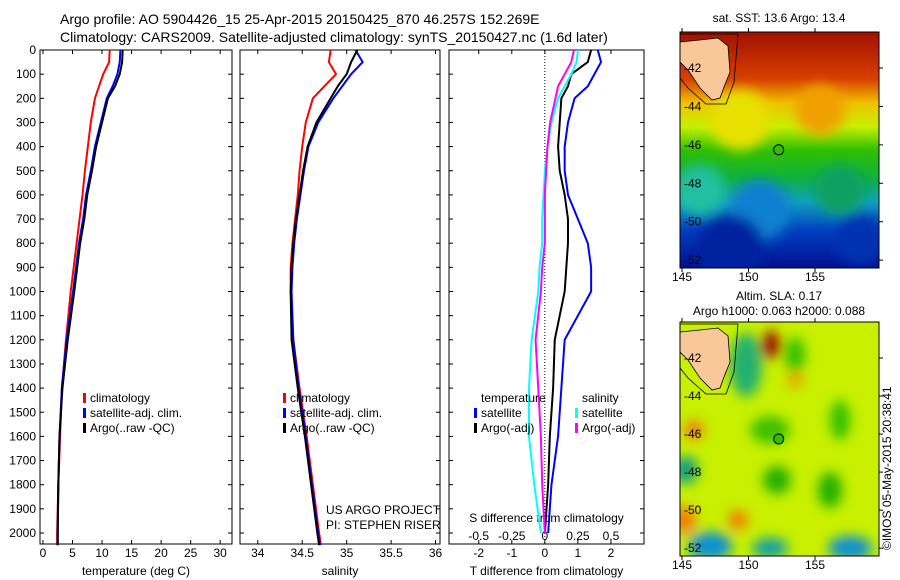 This screenshot has width=900, height=580. I want to click on sla-features, so click(776, 443).